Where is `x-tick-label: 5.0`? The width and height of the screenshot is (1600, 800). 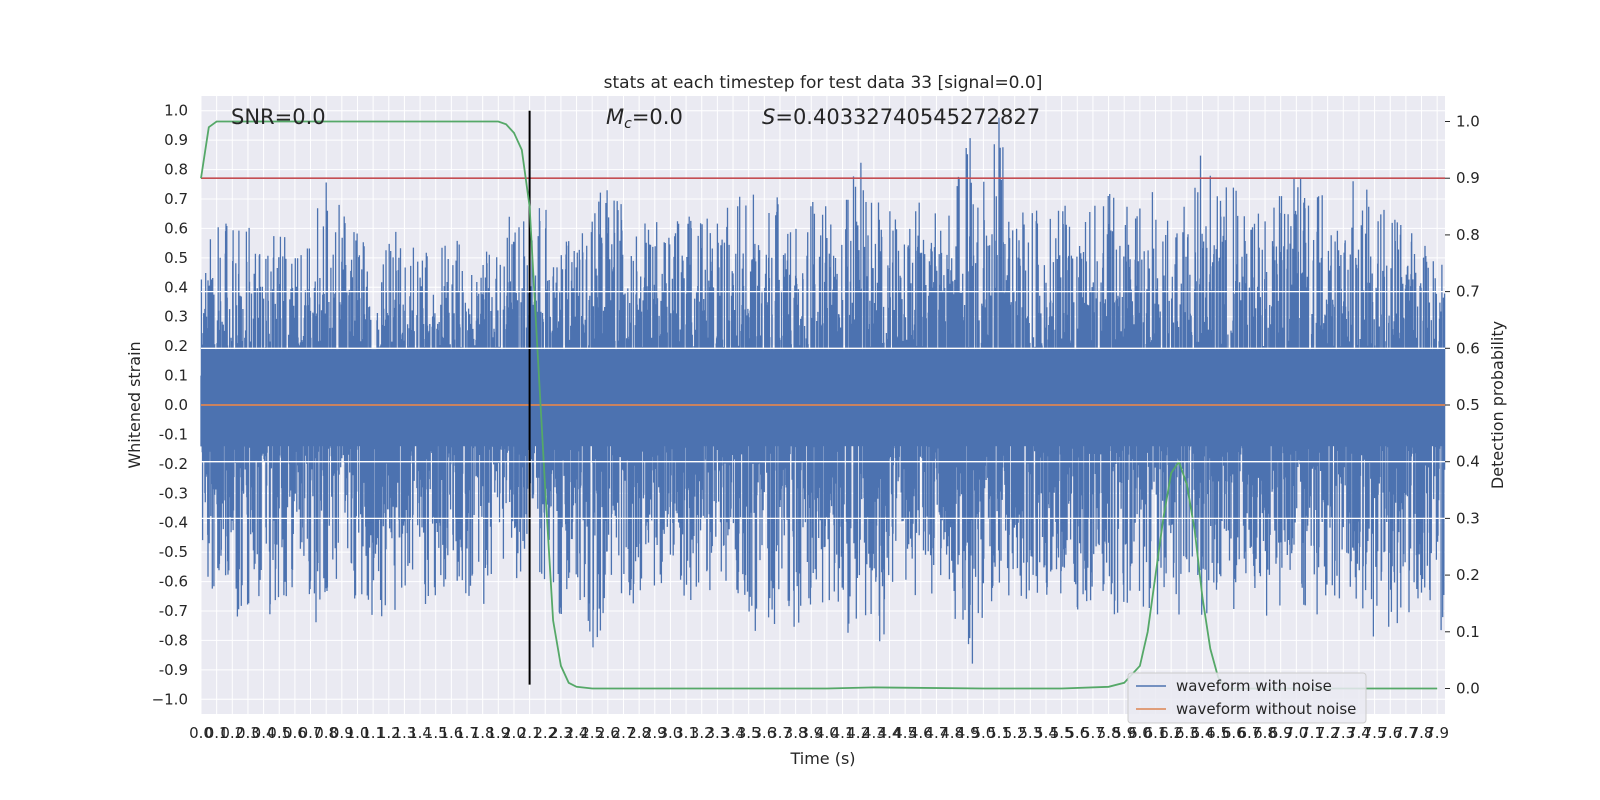 x-tick-label: 5.0 is located at coordinates (983, 733).